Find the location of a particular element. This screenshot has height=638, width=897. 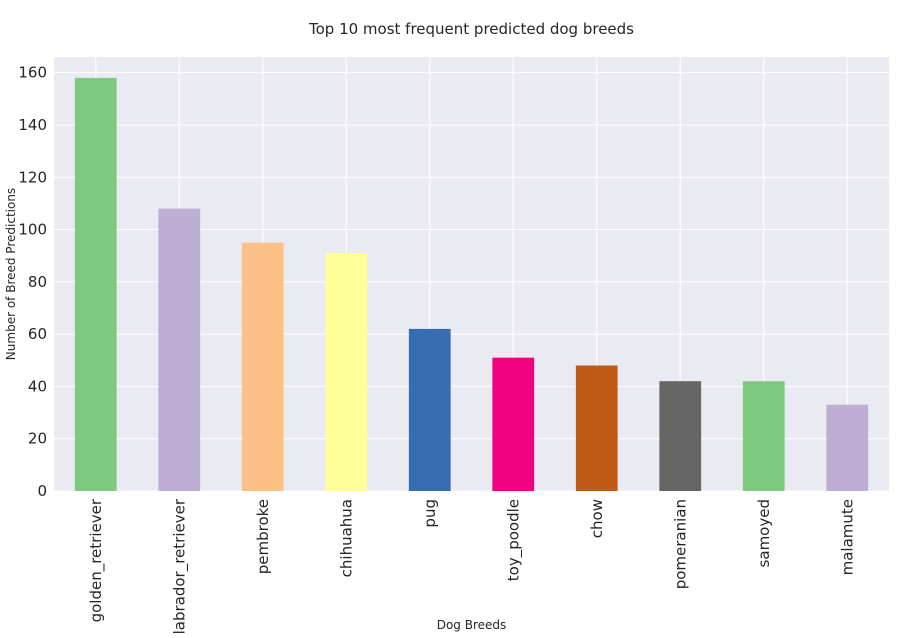

x-axis-label: Dog Breeds is located at coordinates (472, 625).